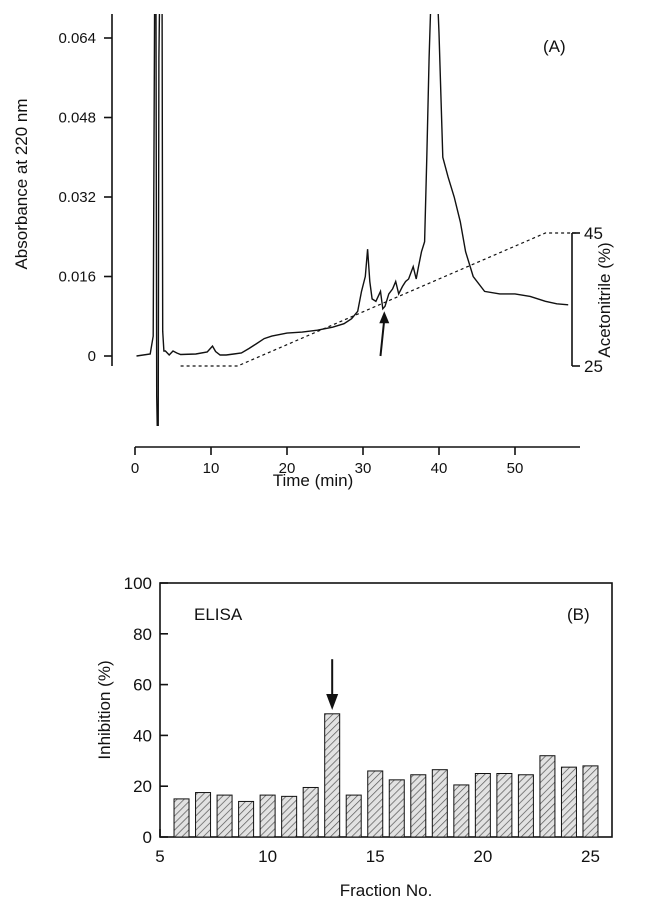 The height and width of the screenshot is (907, 645). I want to click on panel-a-y-tick-label: 0.048, so click(77, 118).